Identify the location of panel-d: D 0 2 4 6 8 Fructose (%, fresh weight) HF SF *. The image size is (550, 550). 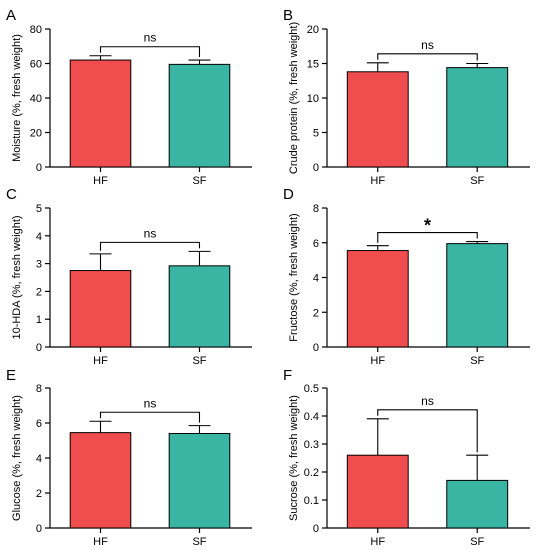
(406, 276).